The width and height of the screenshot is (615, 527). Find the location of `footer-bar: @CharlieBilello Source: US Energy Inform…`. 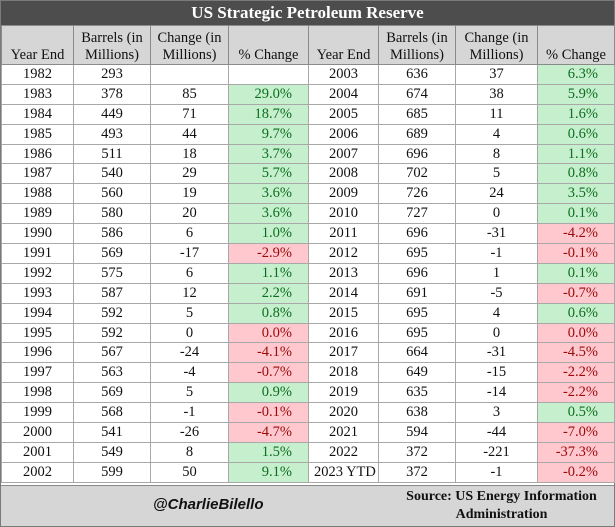

footer-bar: @CharlieBilello Source: US Energy Inform… is located at coordinates (307, 505).